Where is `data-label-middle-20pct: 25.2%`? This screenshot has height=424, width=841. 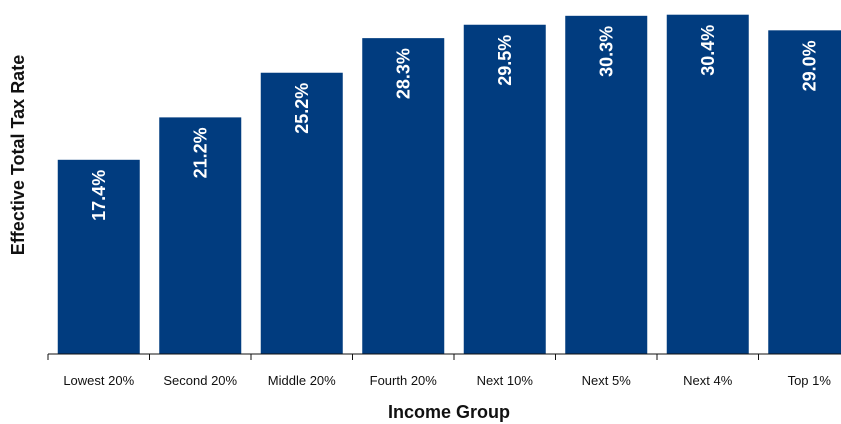
data-label-middle-20pct: 25.2% is located at coordinates (302, 108).